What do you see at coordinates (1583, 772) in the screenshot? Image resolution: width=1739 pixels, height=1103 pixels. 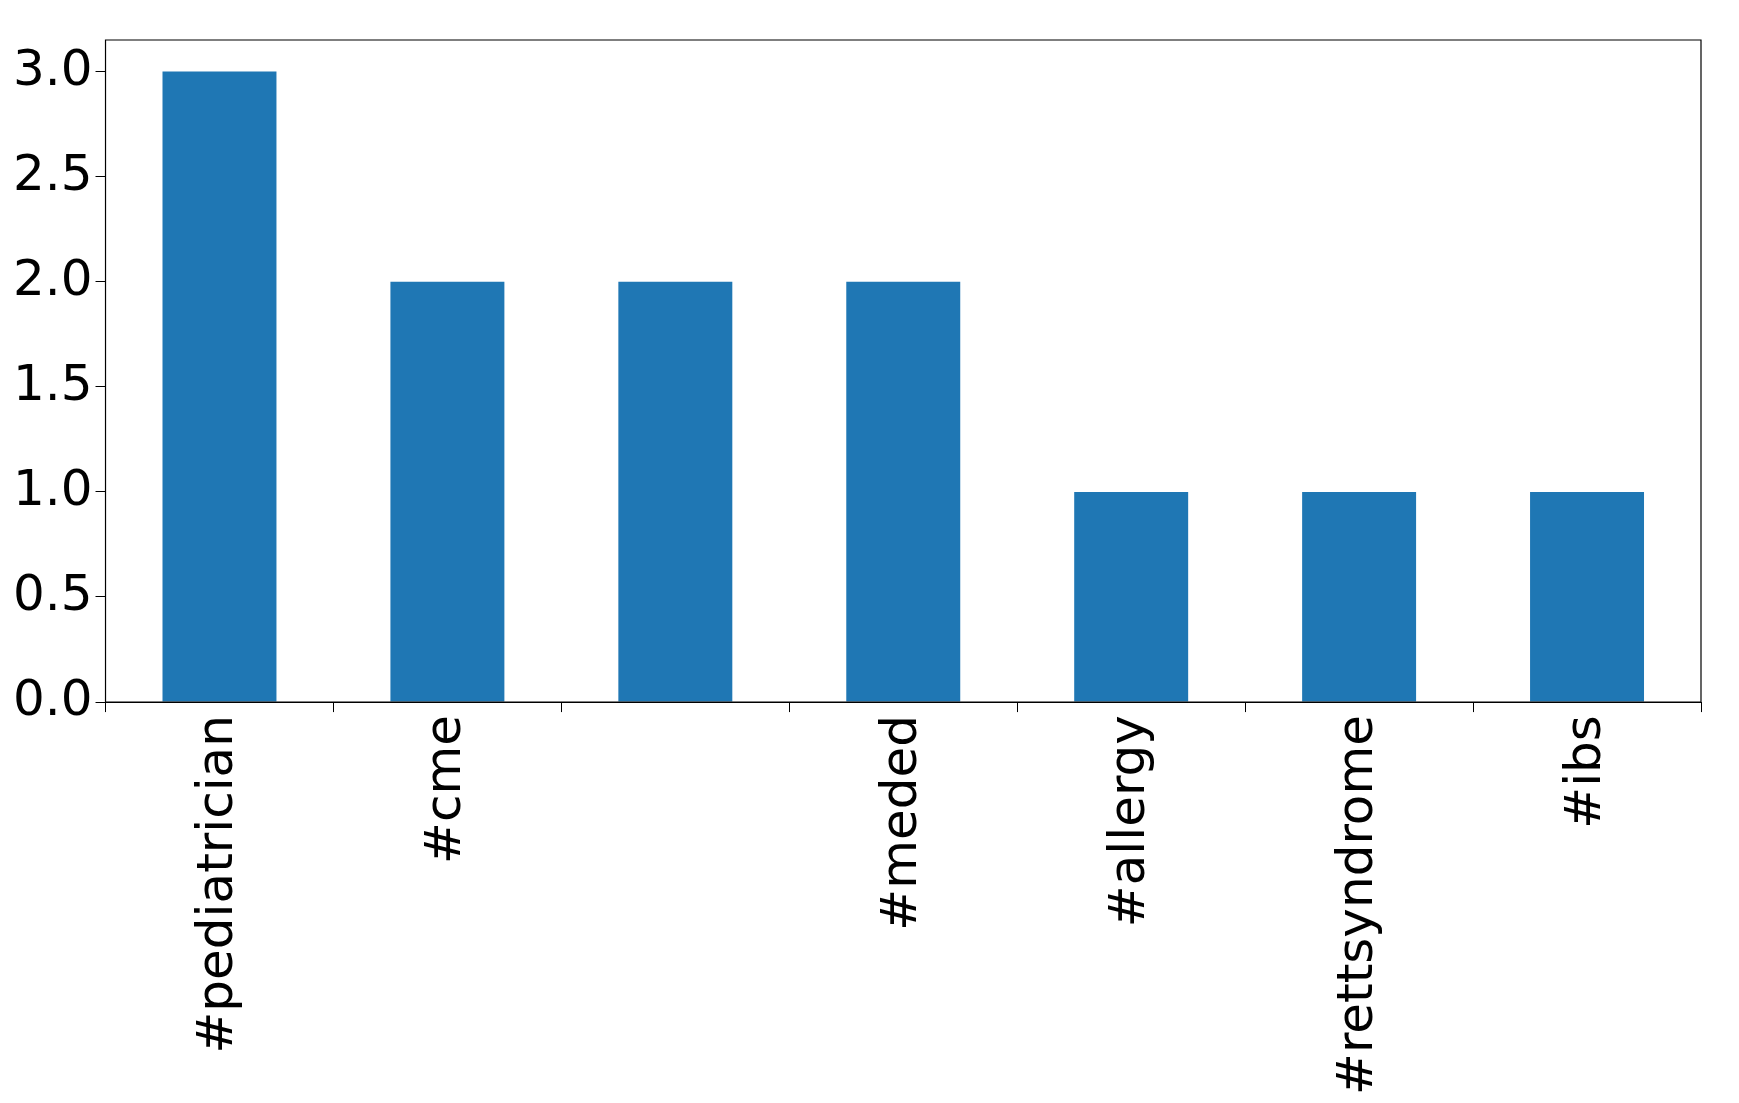 I see `x-tick-label: #ibs` at bounding box center [1583, 772].